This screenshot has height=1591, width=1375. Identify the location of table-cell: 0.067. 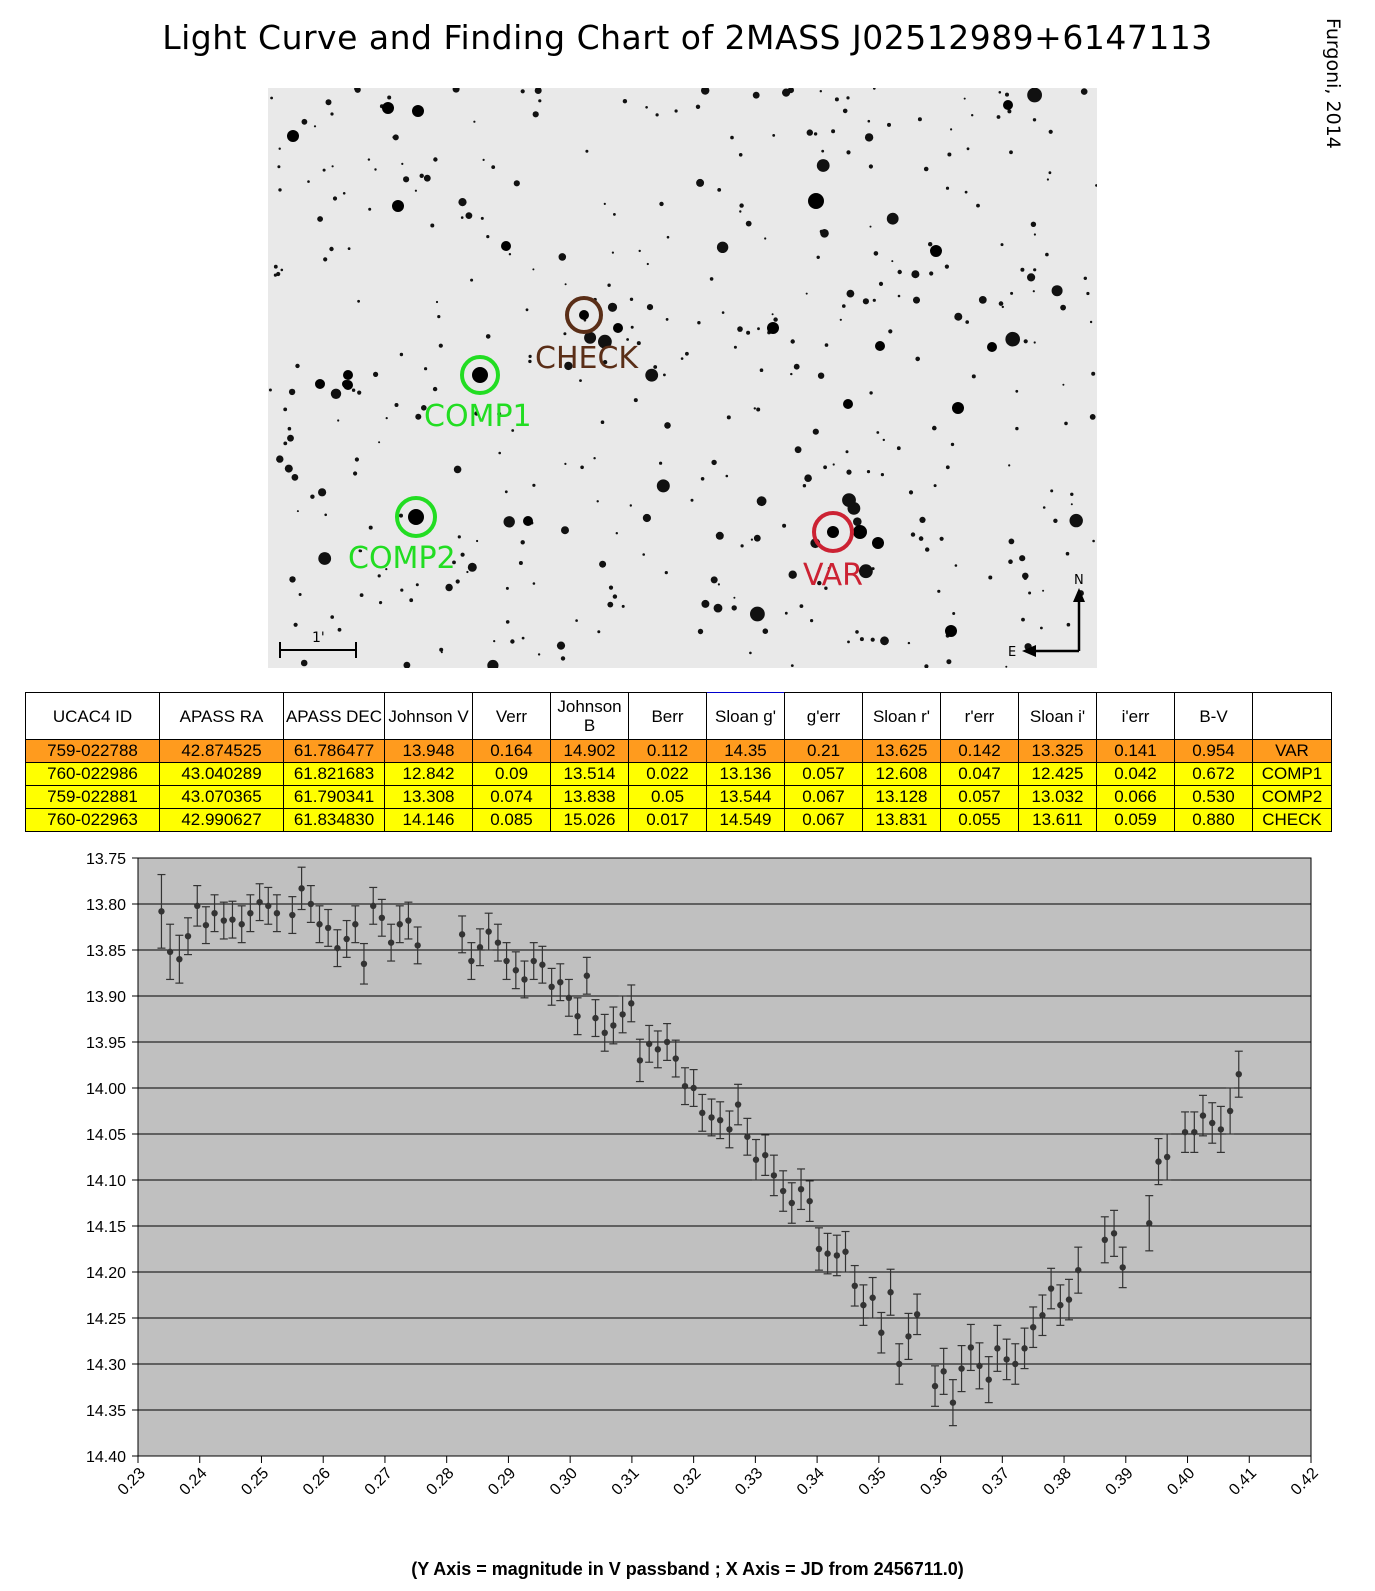
(823, 820).